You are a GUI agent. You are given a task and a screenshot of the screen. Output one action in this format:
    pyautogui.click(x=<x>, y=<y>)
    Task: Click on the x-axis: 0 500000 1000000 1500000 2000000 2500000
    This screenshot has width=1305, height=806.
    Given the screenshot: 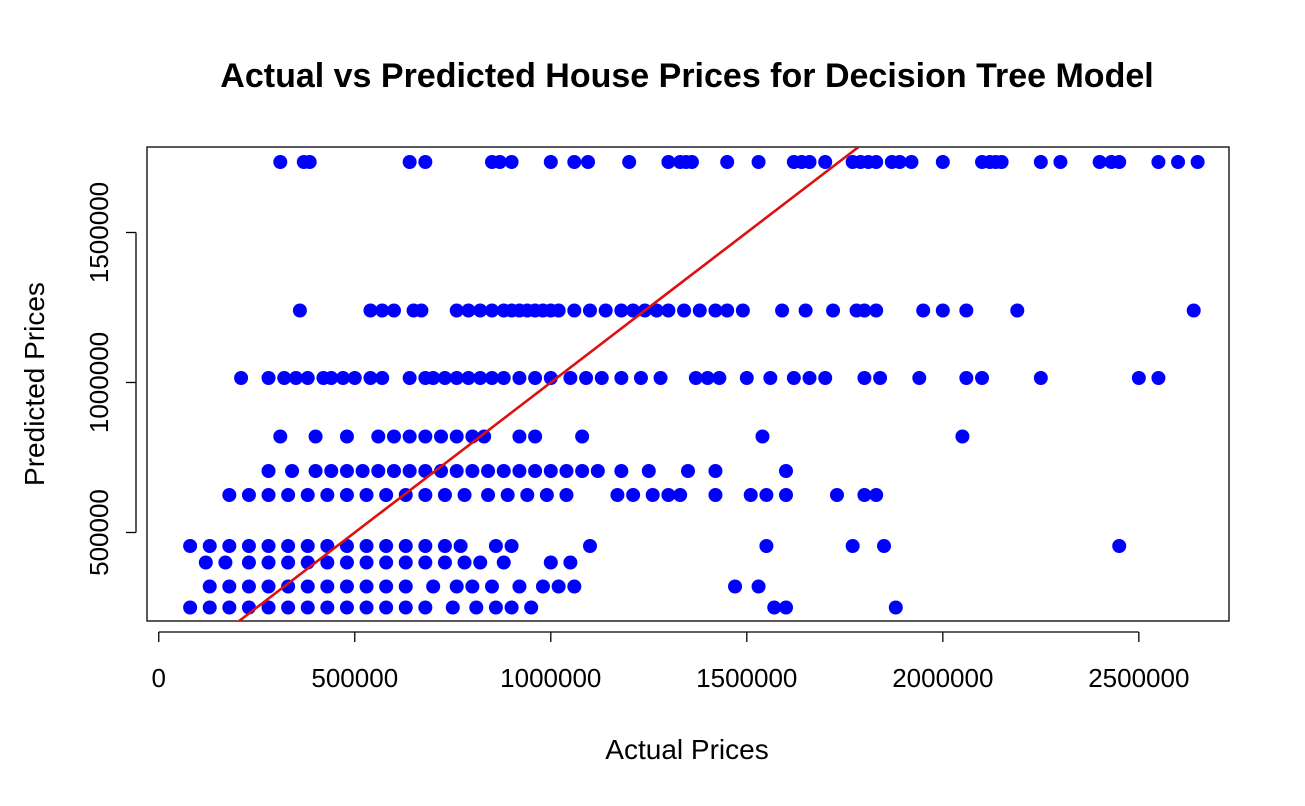 What is the action you would take?
    pyautogui.click(x=670, y=662)
    